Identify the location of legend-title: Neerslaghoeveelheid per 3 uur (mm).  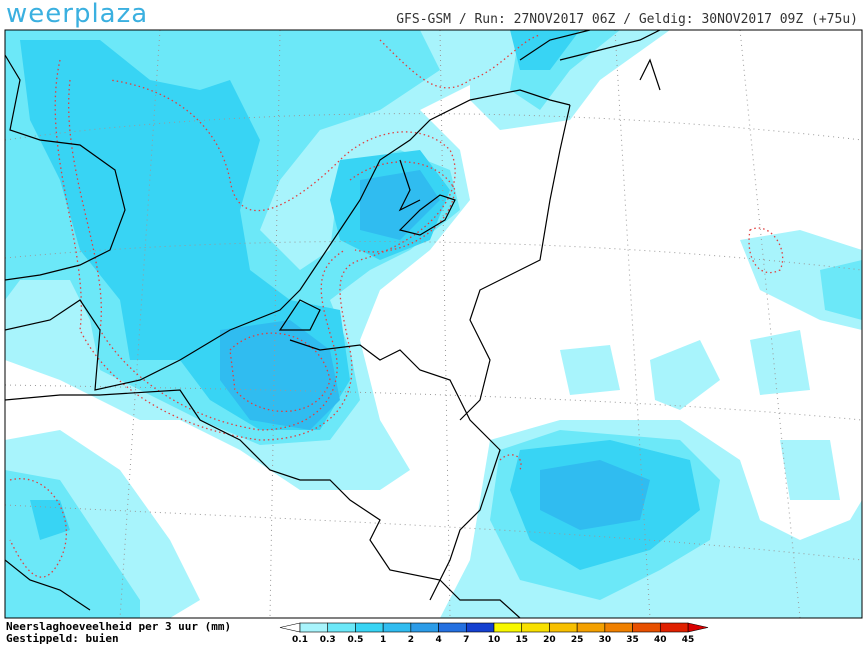
(118, 626).